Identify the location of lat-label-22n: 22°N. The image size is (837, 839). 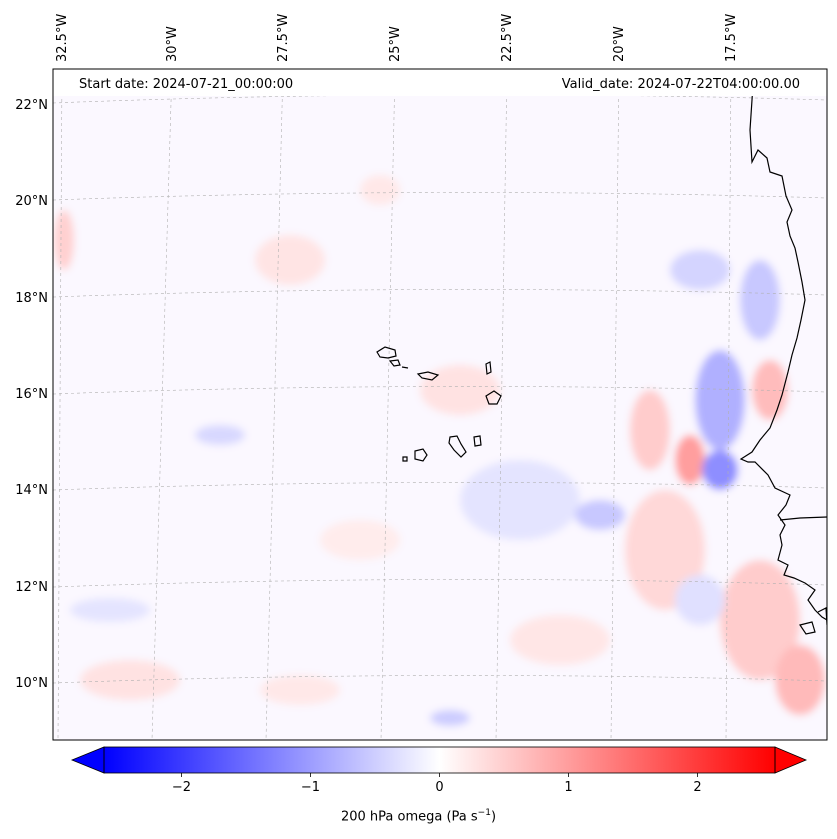
(31, 105).